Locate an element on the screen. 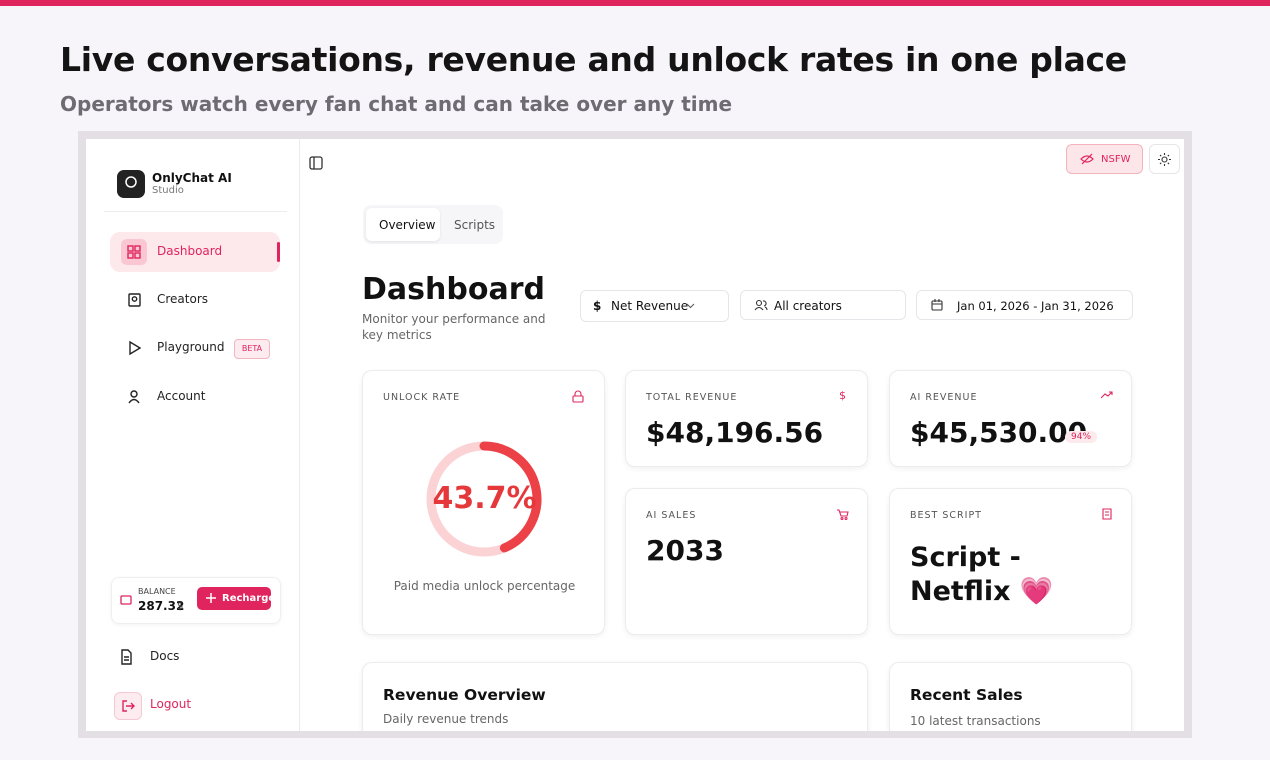  nav-item: Playground is located at coordinates (195, 348).